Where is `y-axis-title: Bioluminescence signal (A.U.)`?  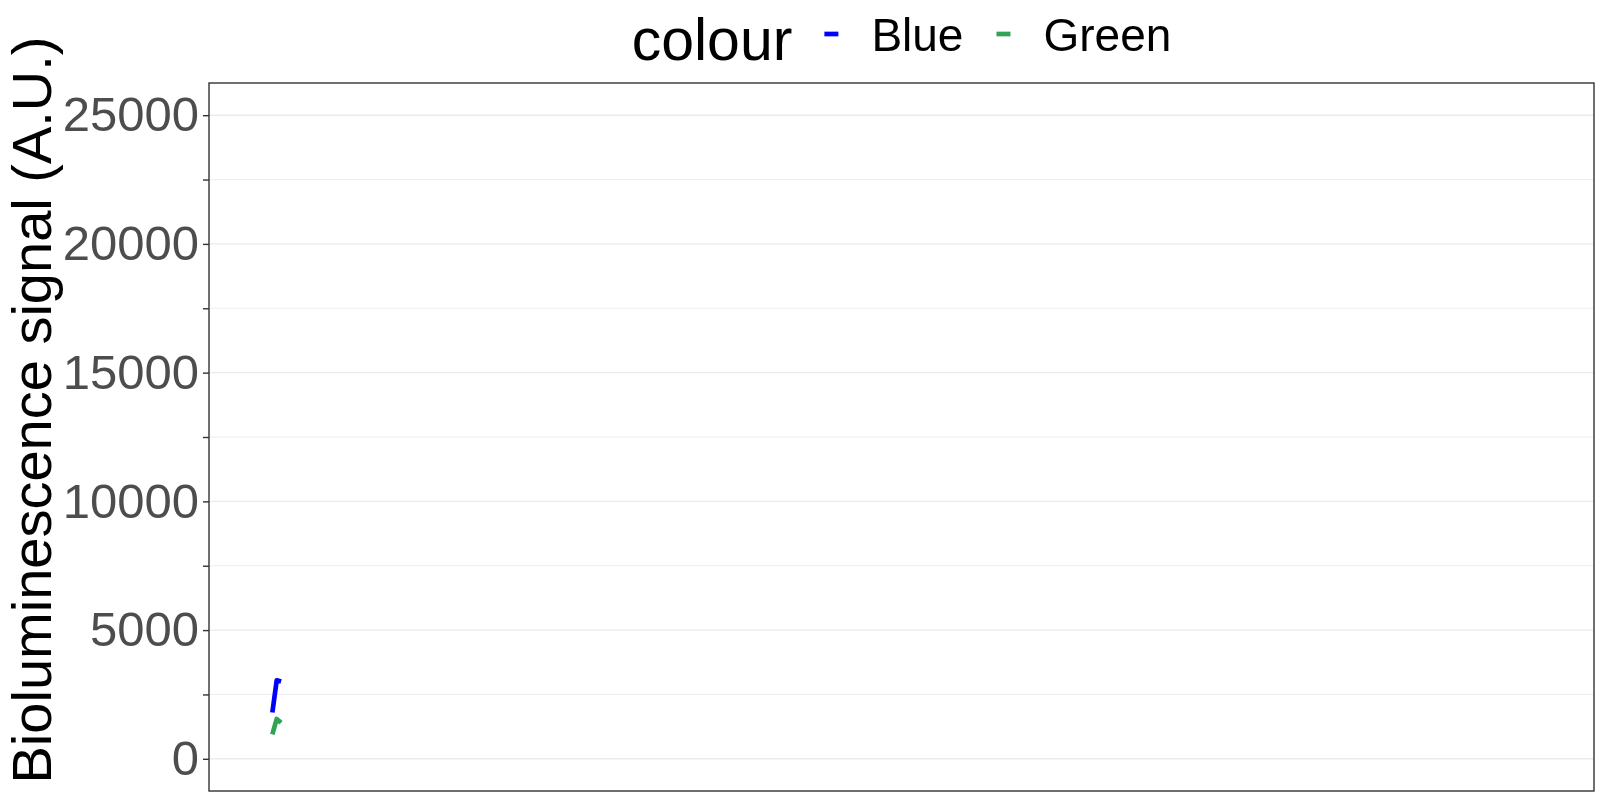 y-axis-title: Bioluminescence signal (A.U.) is located at coordinates (31, 410).